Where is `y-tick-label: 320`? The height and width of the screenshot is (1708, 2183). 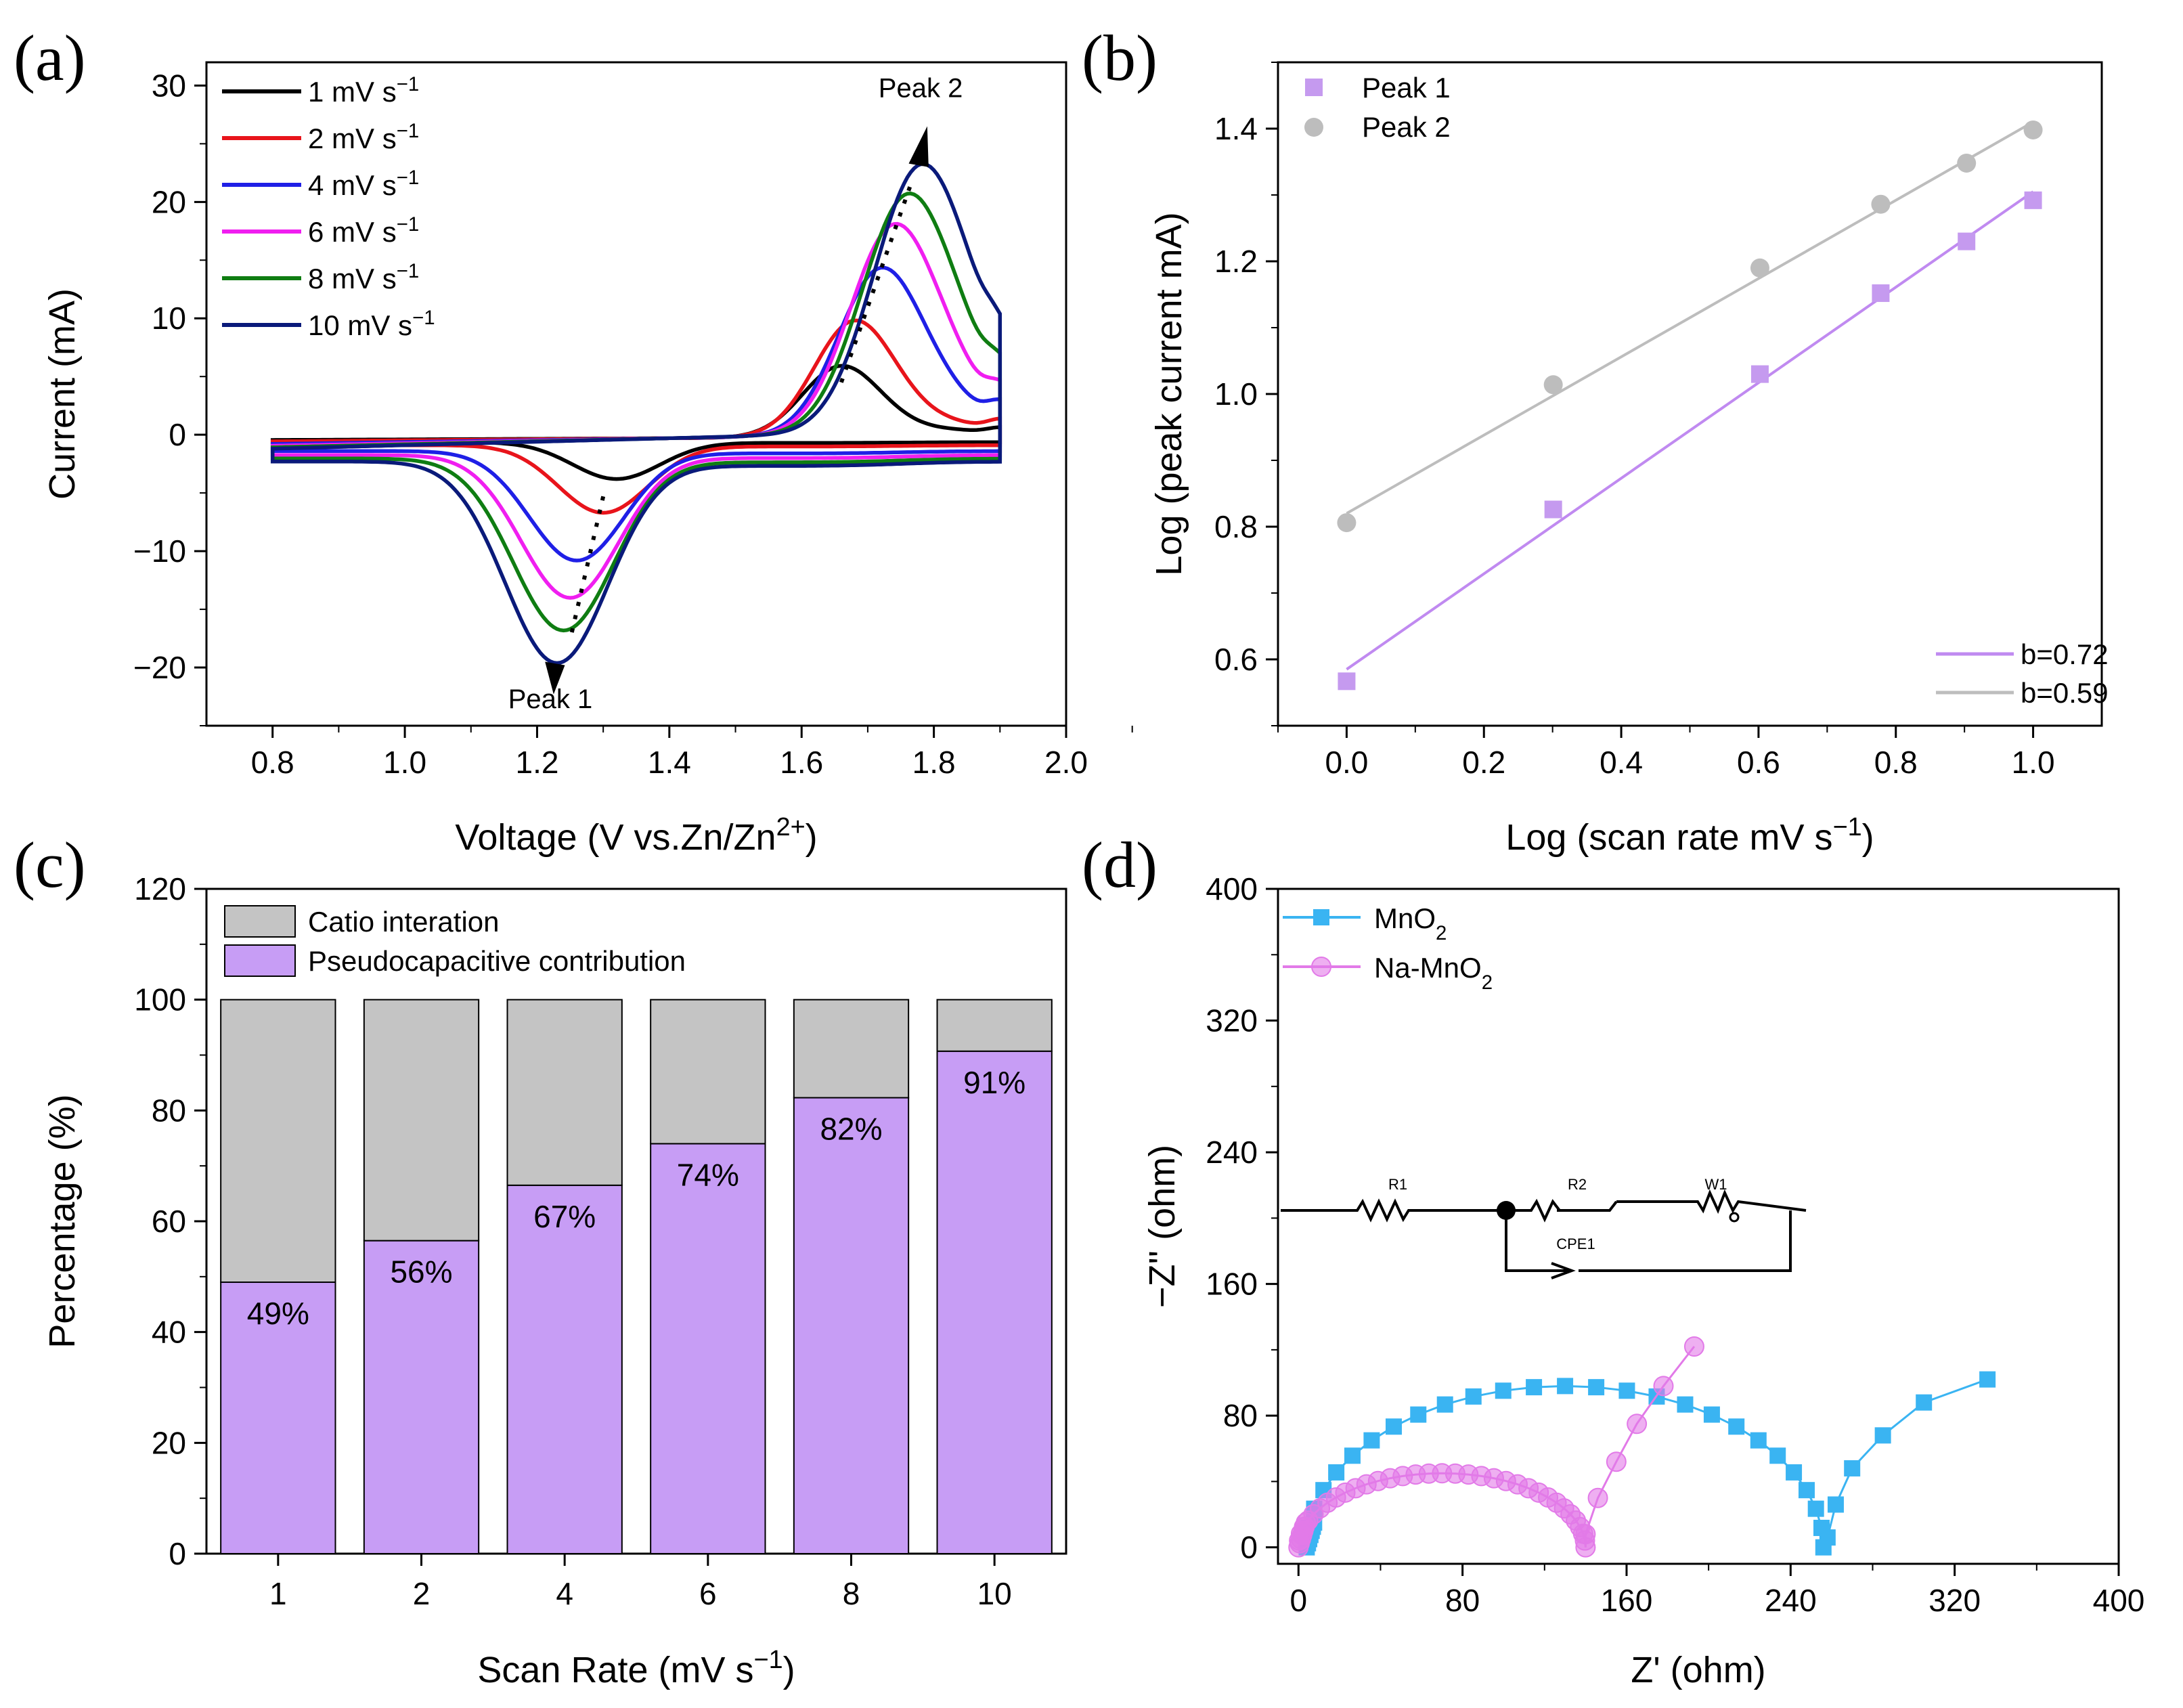
y-tick-label: 320 is located at coordinates (1232, 1021).